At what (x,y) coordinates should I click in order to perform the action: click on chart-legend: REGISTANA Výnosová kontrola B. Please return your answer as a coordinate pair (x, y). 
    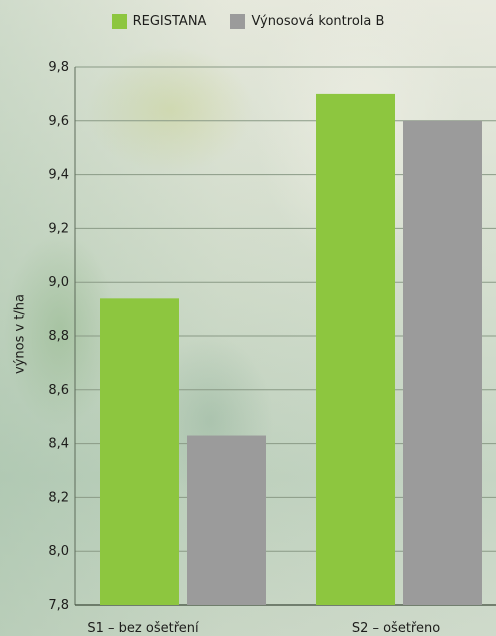
    Looking at the image, I should click on (248, 21).